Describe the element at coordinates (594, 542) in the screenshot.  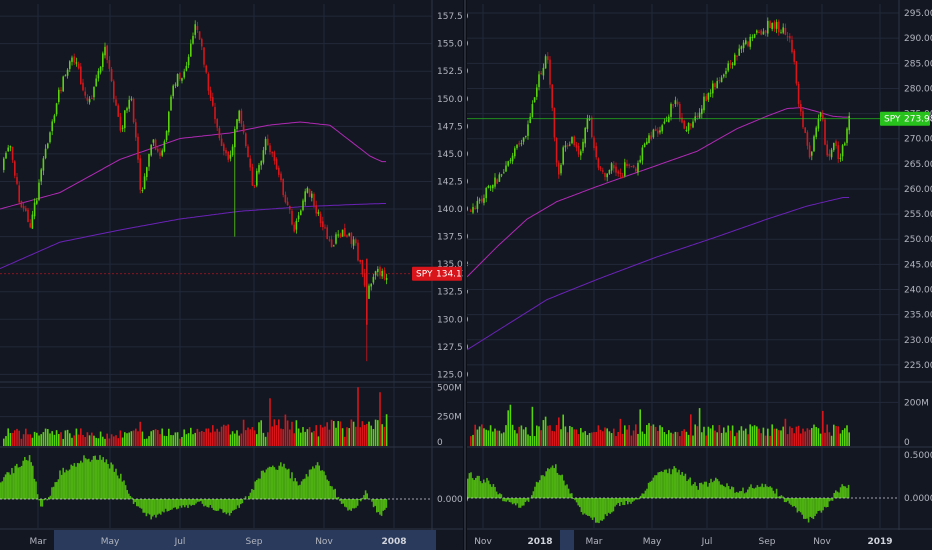
I see `time-axis-label: Mar` at that location.